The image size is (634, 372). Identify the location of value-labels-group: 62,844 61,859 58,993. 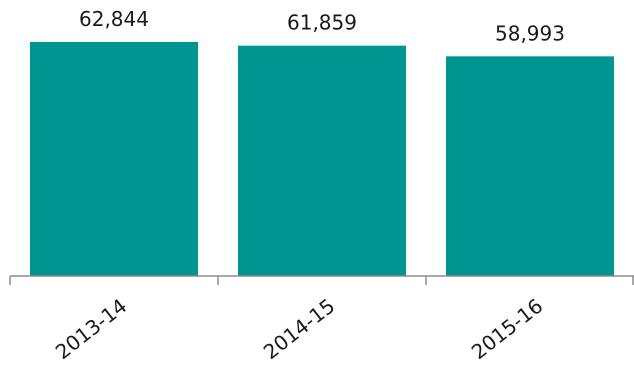
(322, 26).